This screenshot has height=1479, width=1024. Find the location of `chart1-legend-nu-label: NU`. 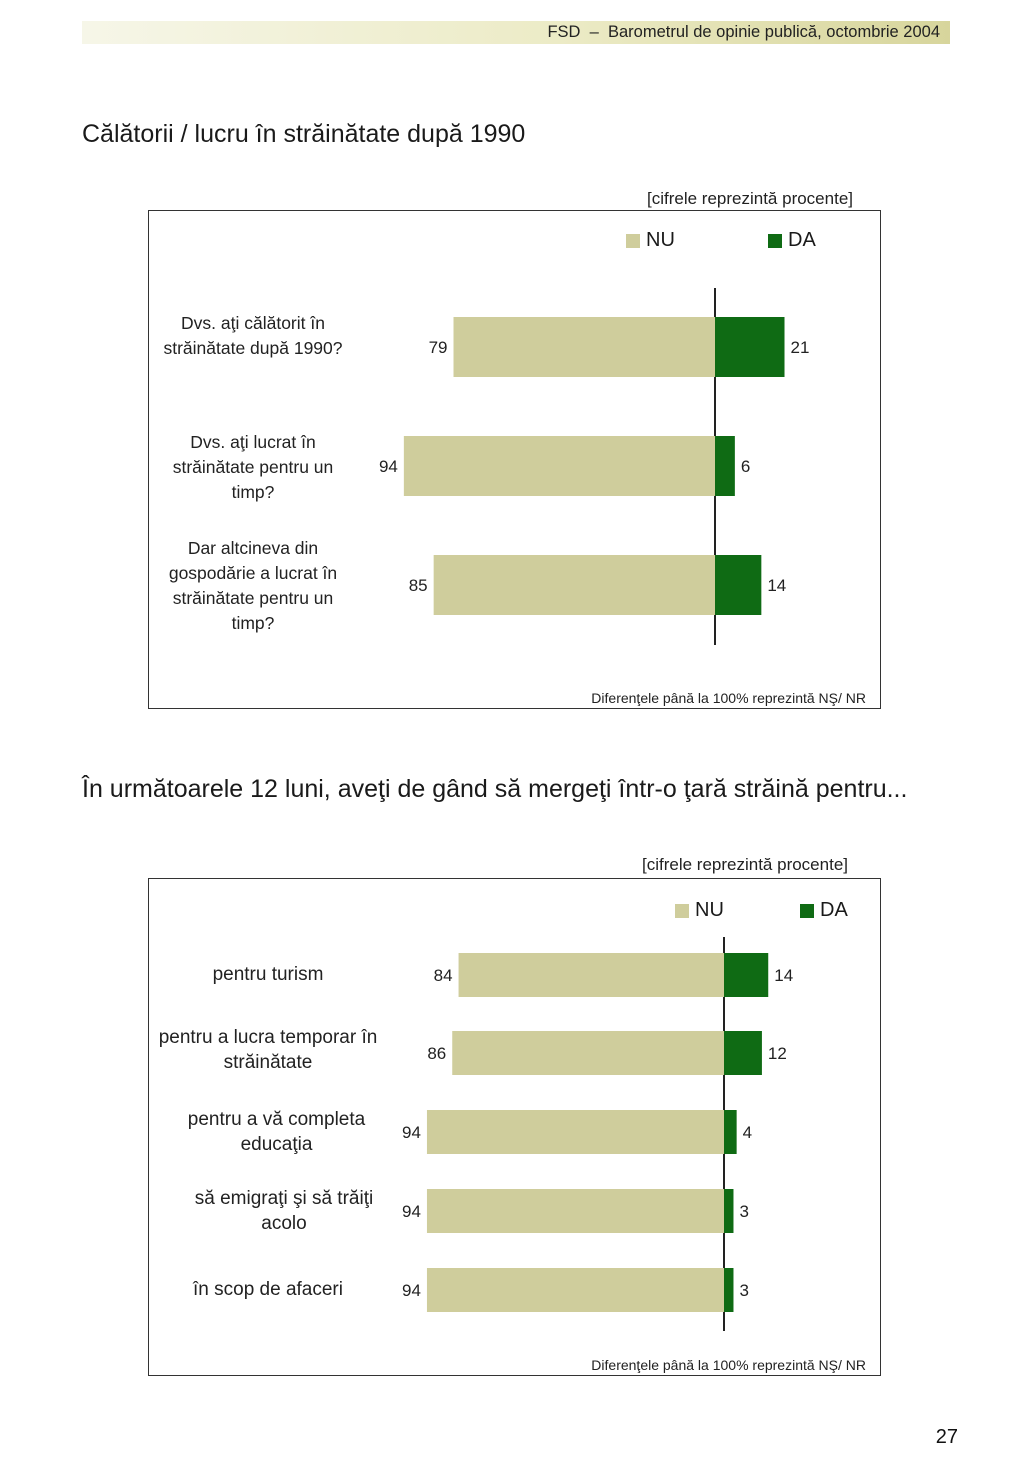

chart1-legend-nu-label: NU is located at coordinates (660, 240).